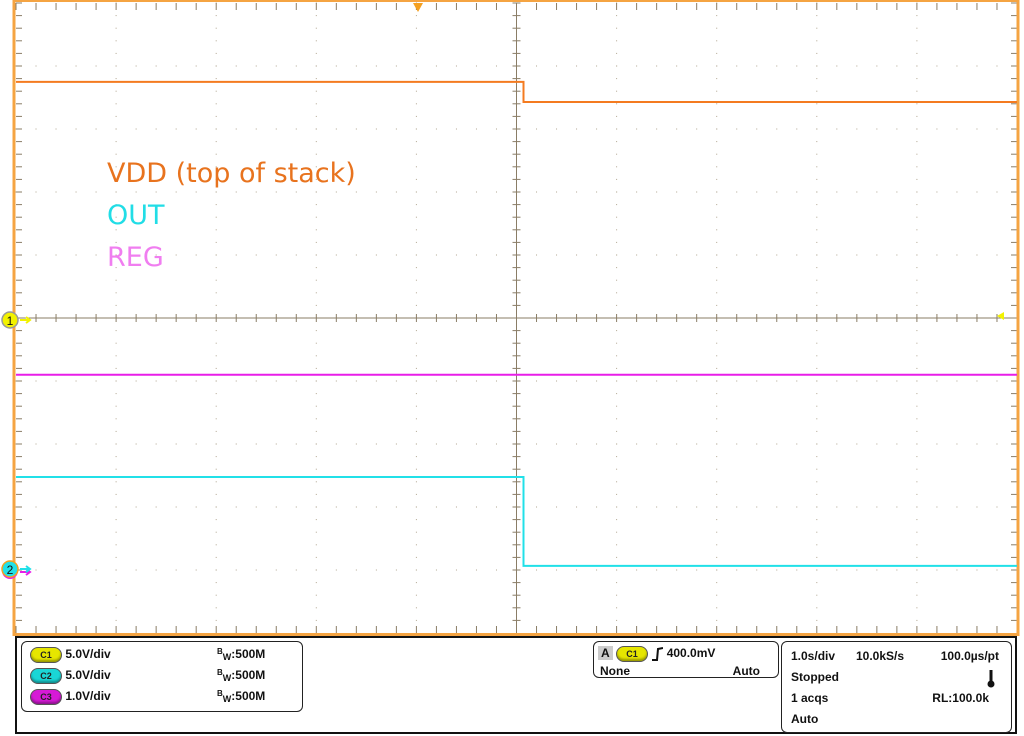 Image resolution: width=1024 pixels, height=736 pixels. I want to click on channel-row-c2: C2 5.0V/div, so click(70, 676).